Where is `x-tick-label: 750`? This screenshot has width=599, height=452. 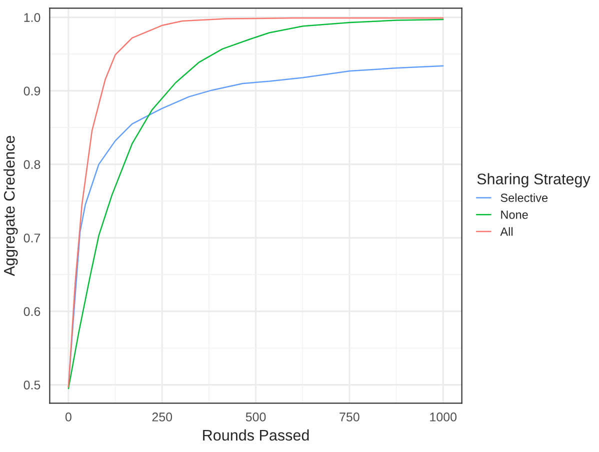 x-tick-label: 750 is located at coordinates (350, 417).